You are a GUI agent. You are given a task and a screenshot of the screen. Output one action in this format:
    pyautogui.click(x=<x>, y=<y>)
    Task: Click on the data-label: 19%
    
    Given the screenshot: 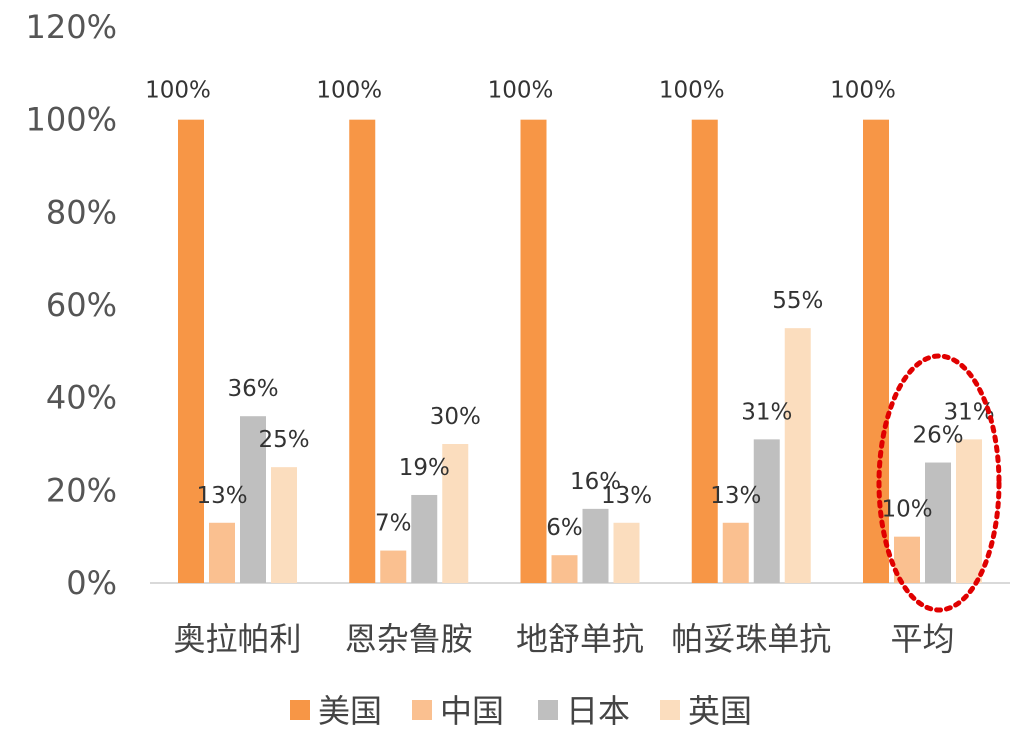 What is the action you would take?
    pyautogui.click(x=424, y=468)
    